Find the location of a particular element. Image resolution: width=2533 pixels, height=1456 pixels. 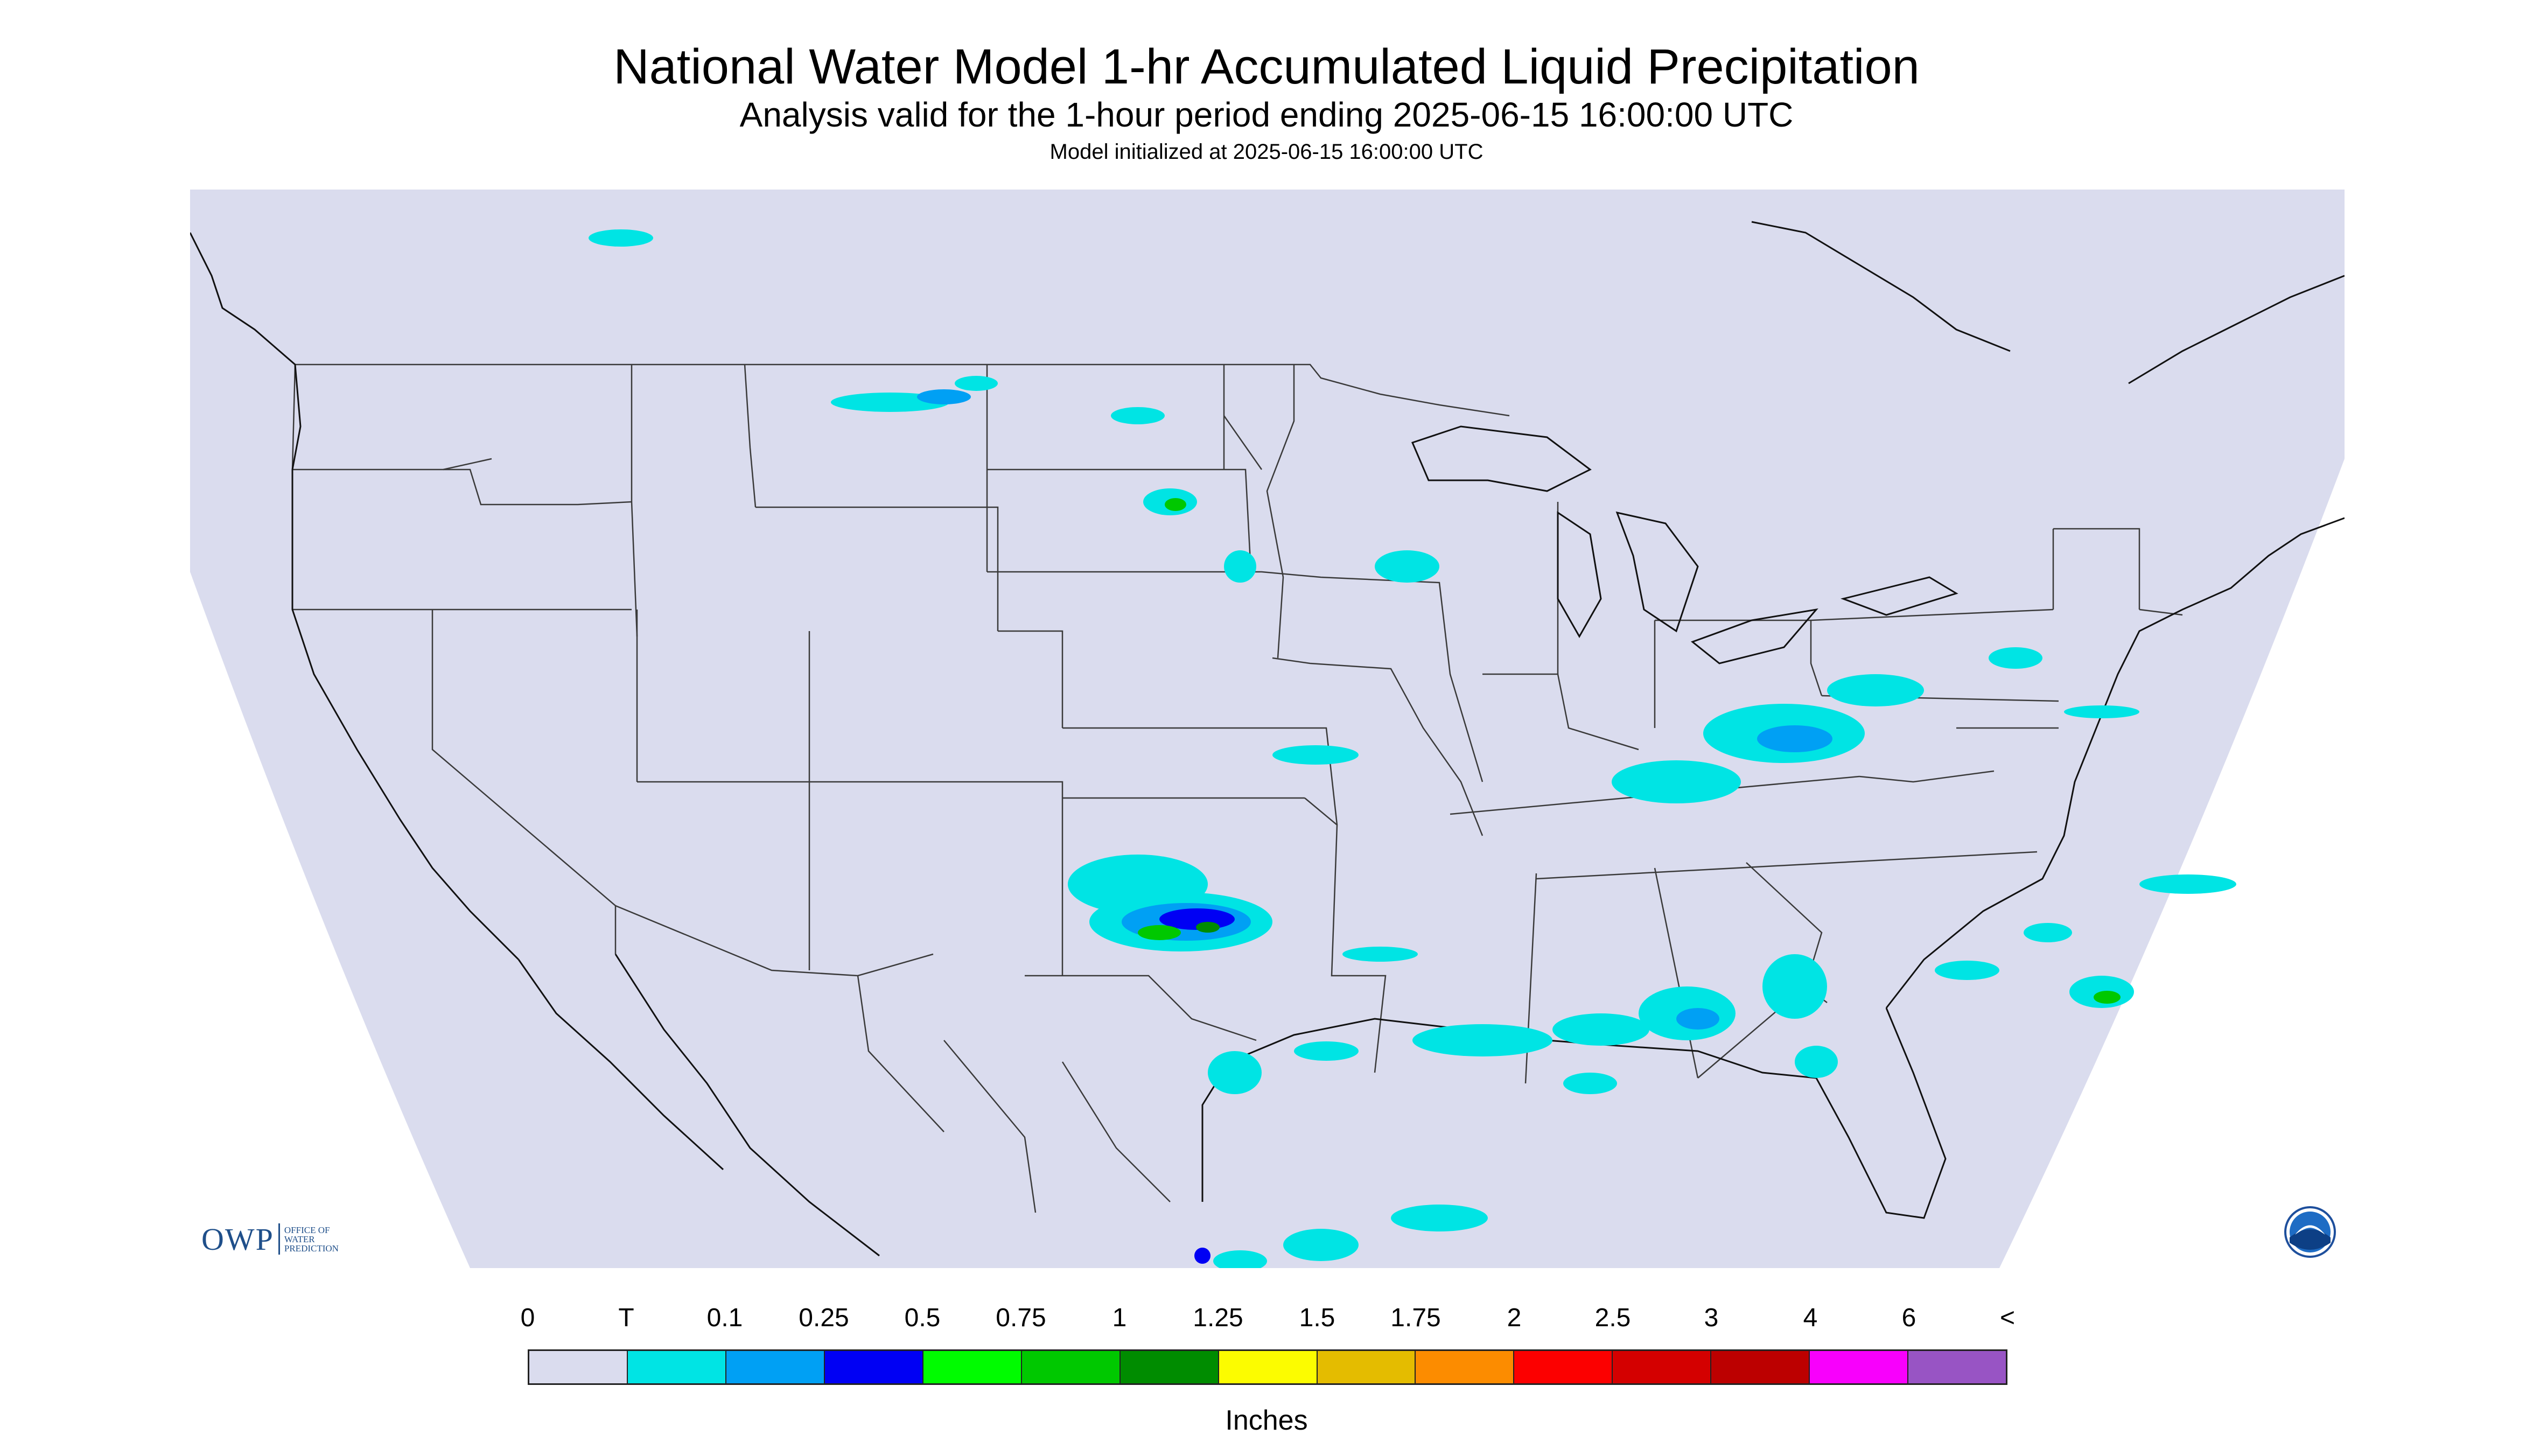

legend-tick: 2.5 is located at coordinates (1612, 1318).